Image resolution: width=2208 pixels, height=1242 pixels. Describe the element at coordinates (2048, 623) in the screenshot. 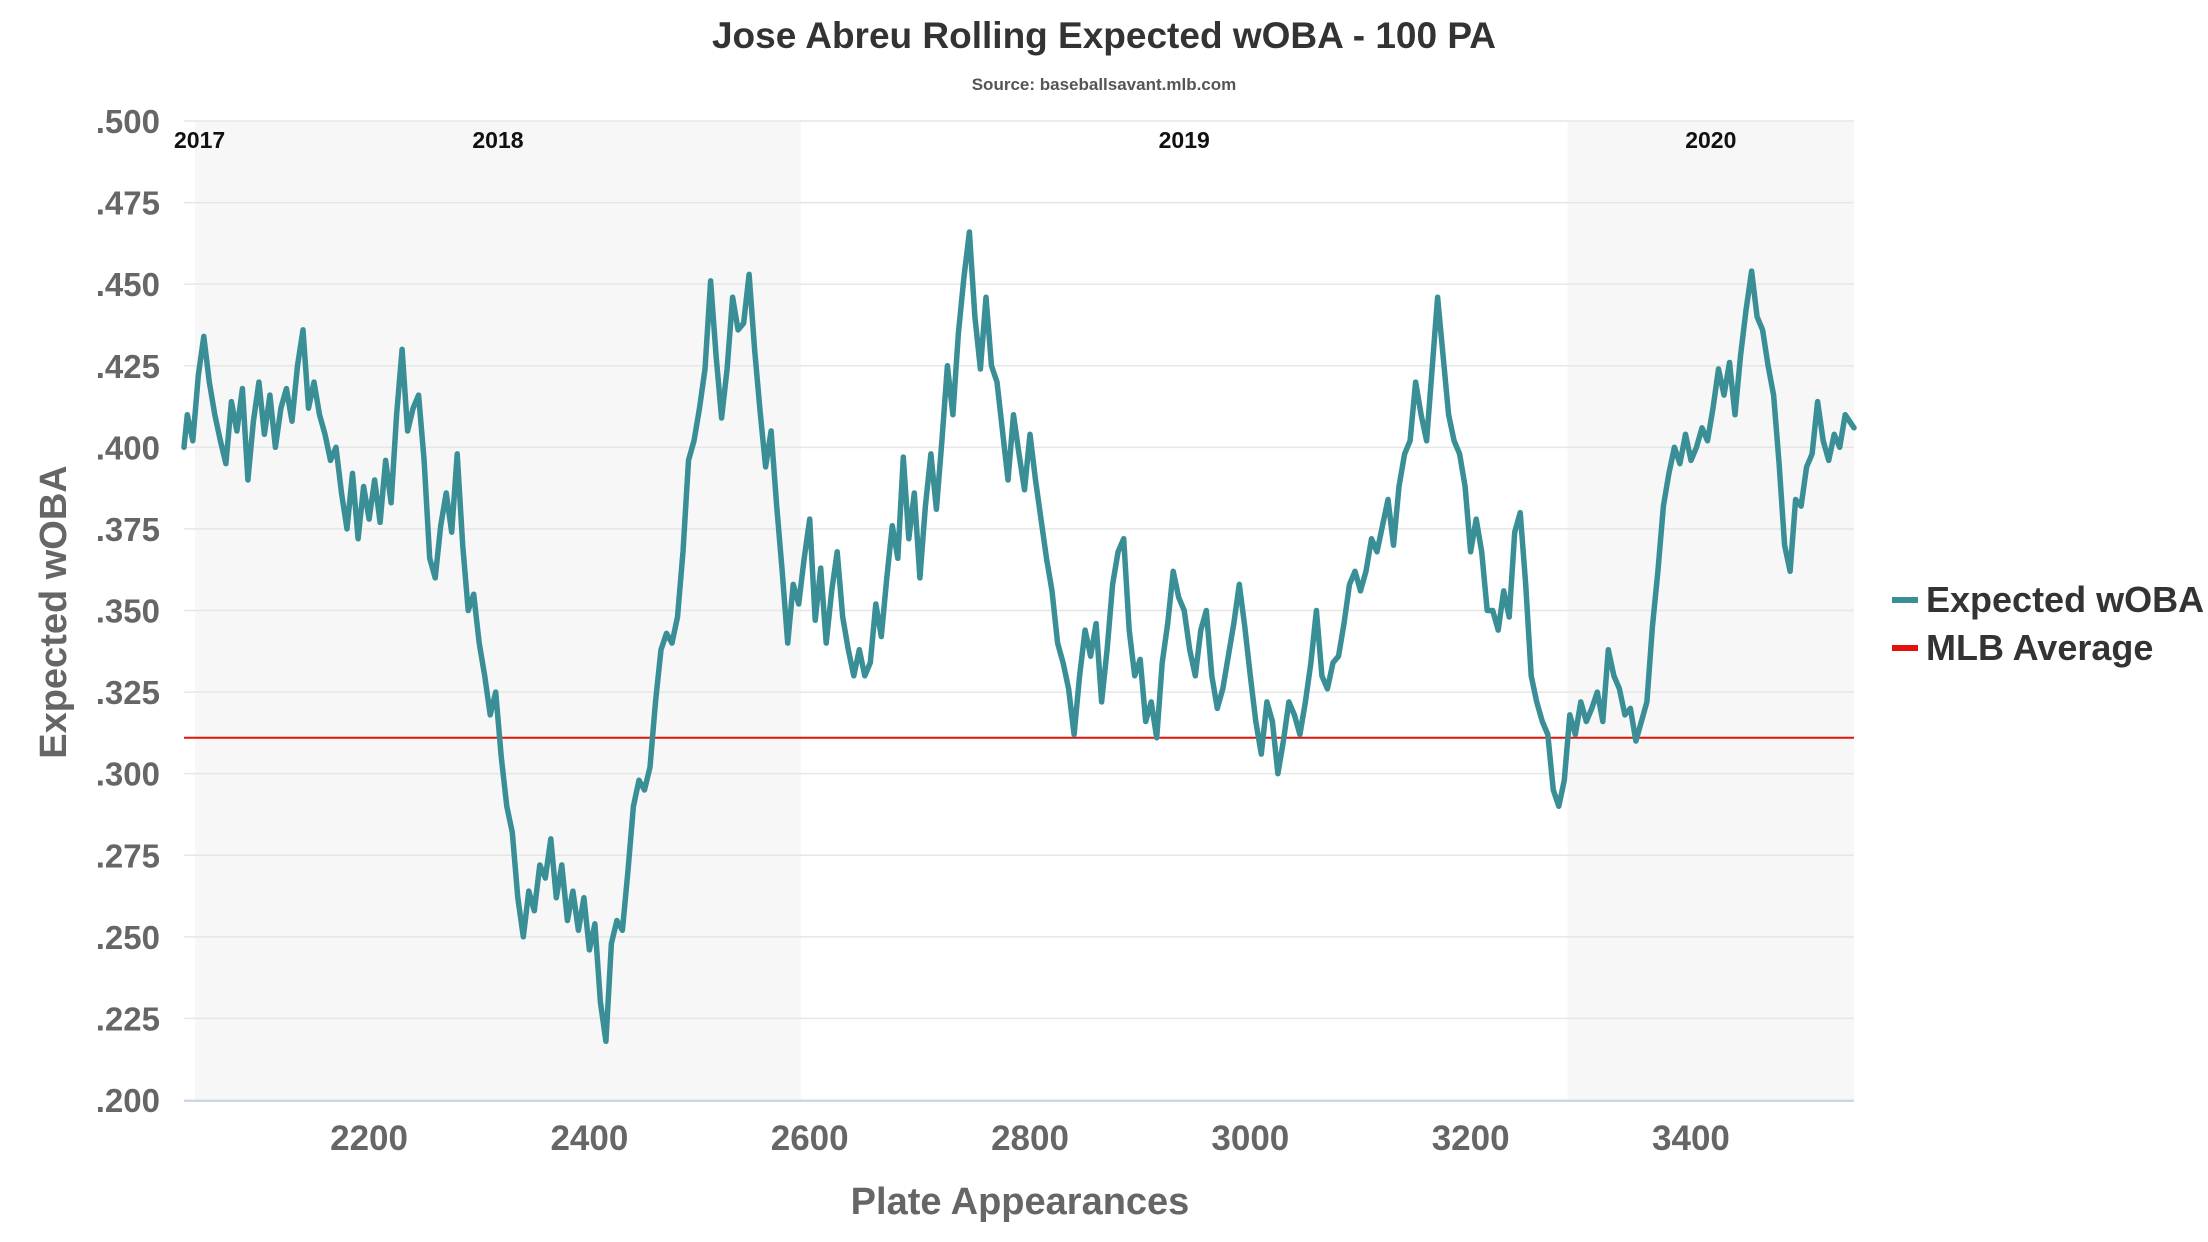

I see `legend: Expected wOBA MLB Average` at that location.